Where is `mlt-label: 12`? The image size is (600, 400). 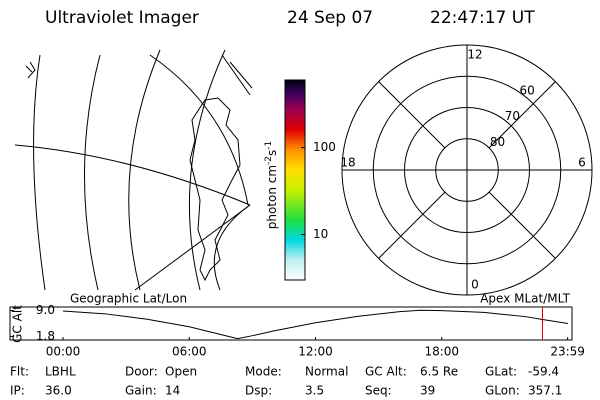
mlt-label: 12 is located at coordinates (474, 55).